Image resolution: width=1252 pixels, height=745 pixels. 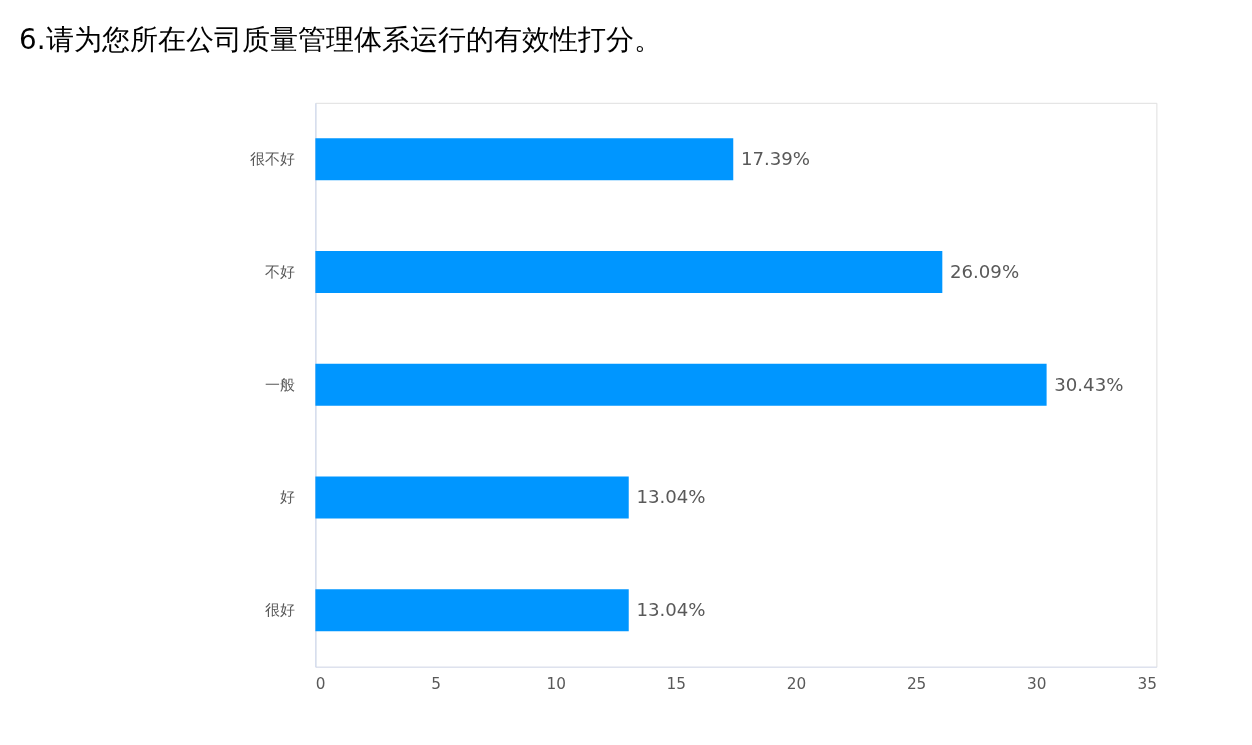 What do you see at coordinates (556, 684) in the screenshot?
I see `x-tick-label: 10` at bounding box center [556, 684].